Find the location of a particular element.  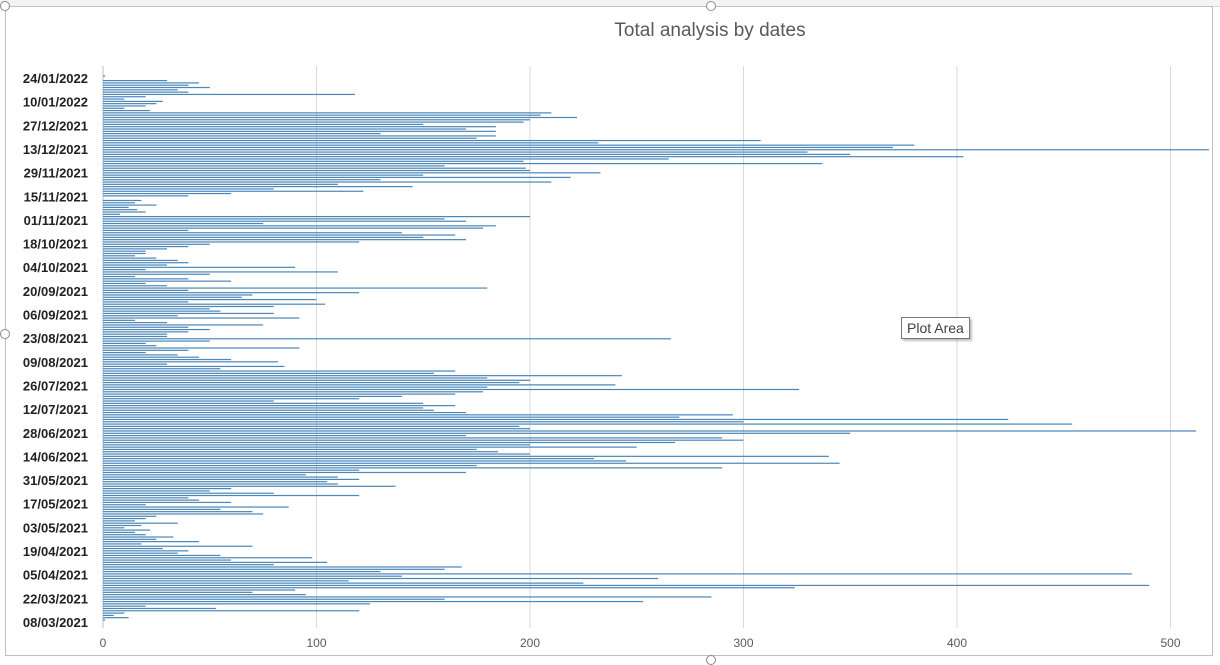

resize-handle-middle-left is located at coordinates (5, 334).